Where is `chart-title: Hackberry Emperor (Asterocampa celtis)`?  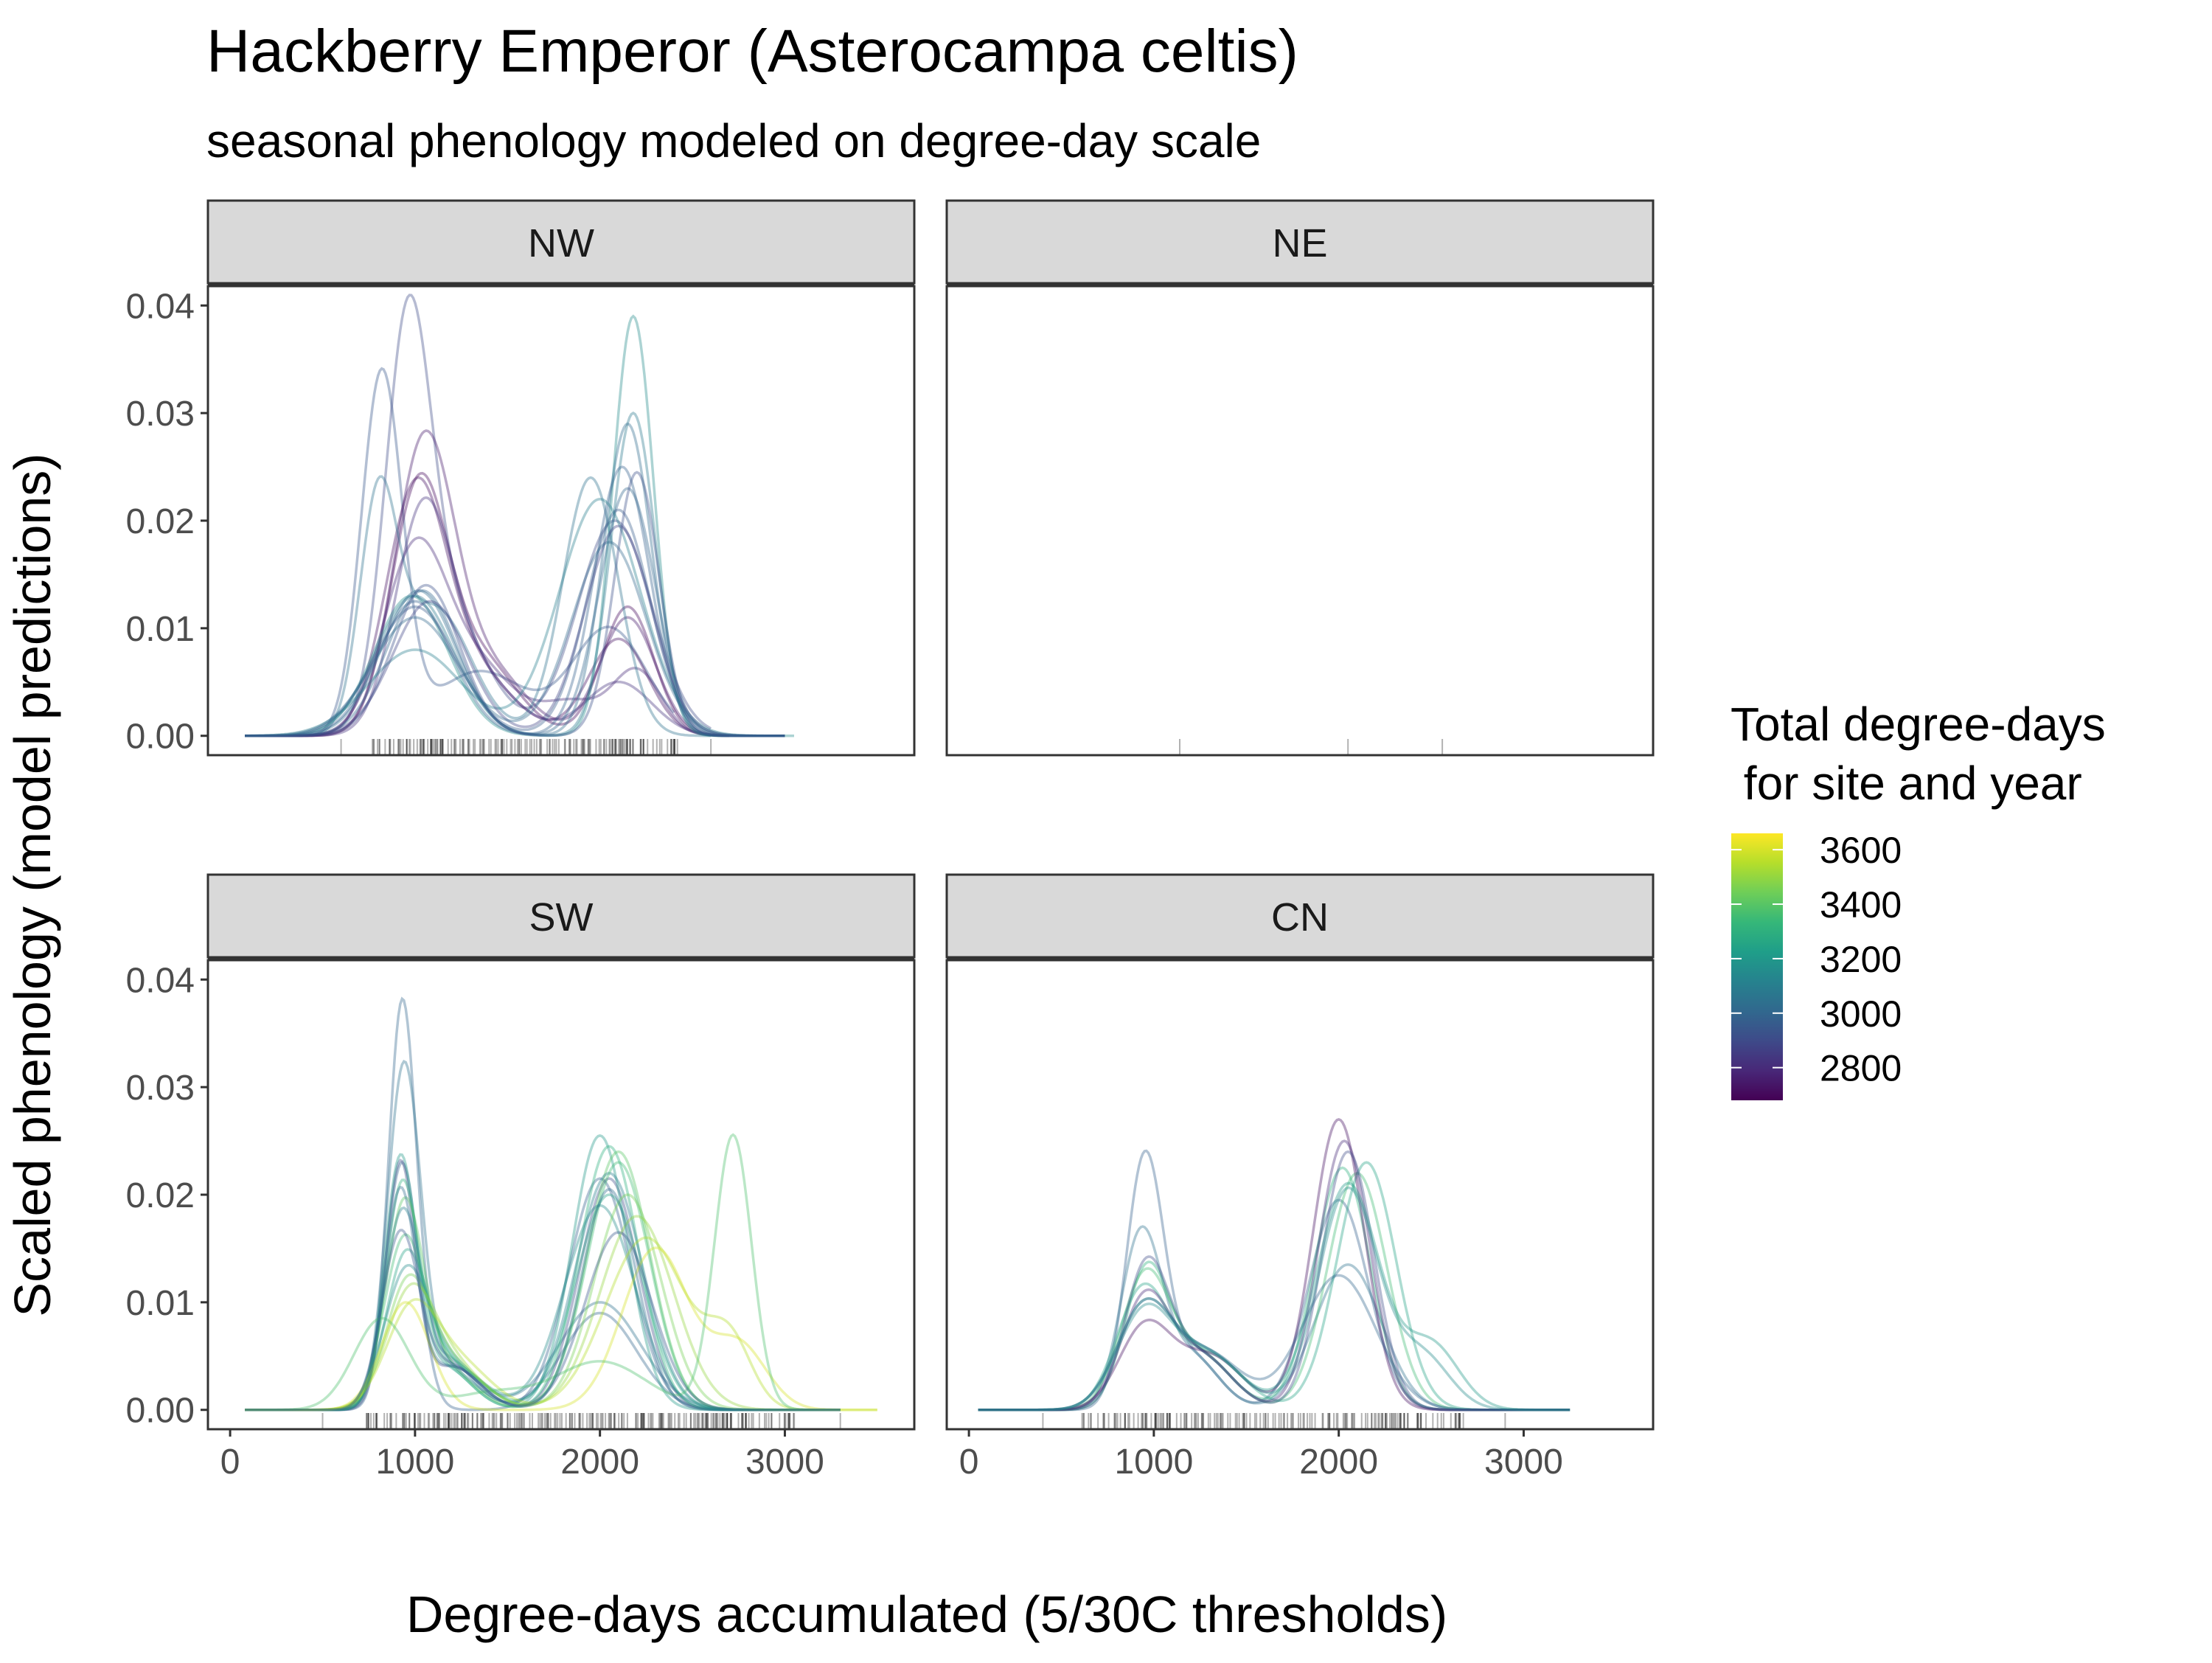
chart-title: Hackberry Emperor (Asterocampa celtis) is located at coordinates (752, 51).